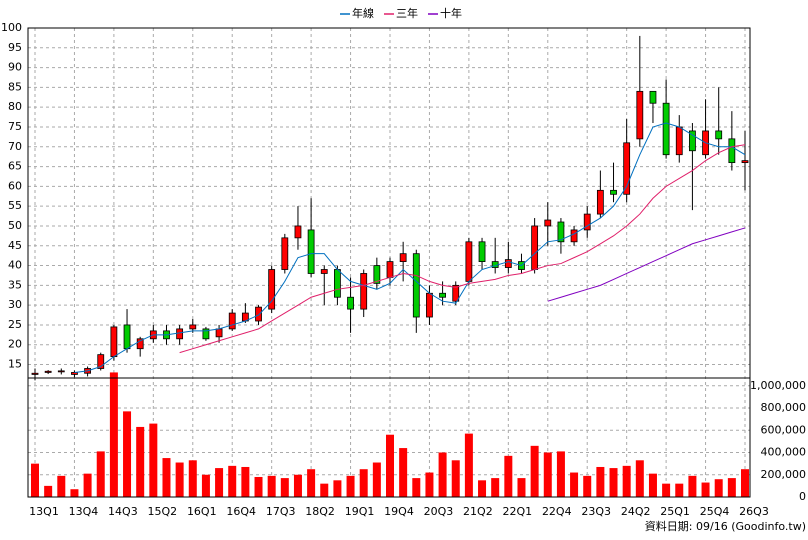  Describe the element at coordinates (15, 324) in the screenshot. I see `y-tick-label: 25` at that location.